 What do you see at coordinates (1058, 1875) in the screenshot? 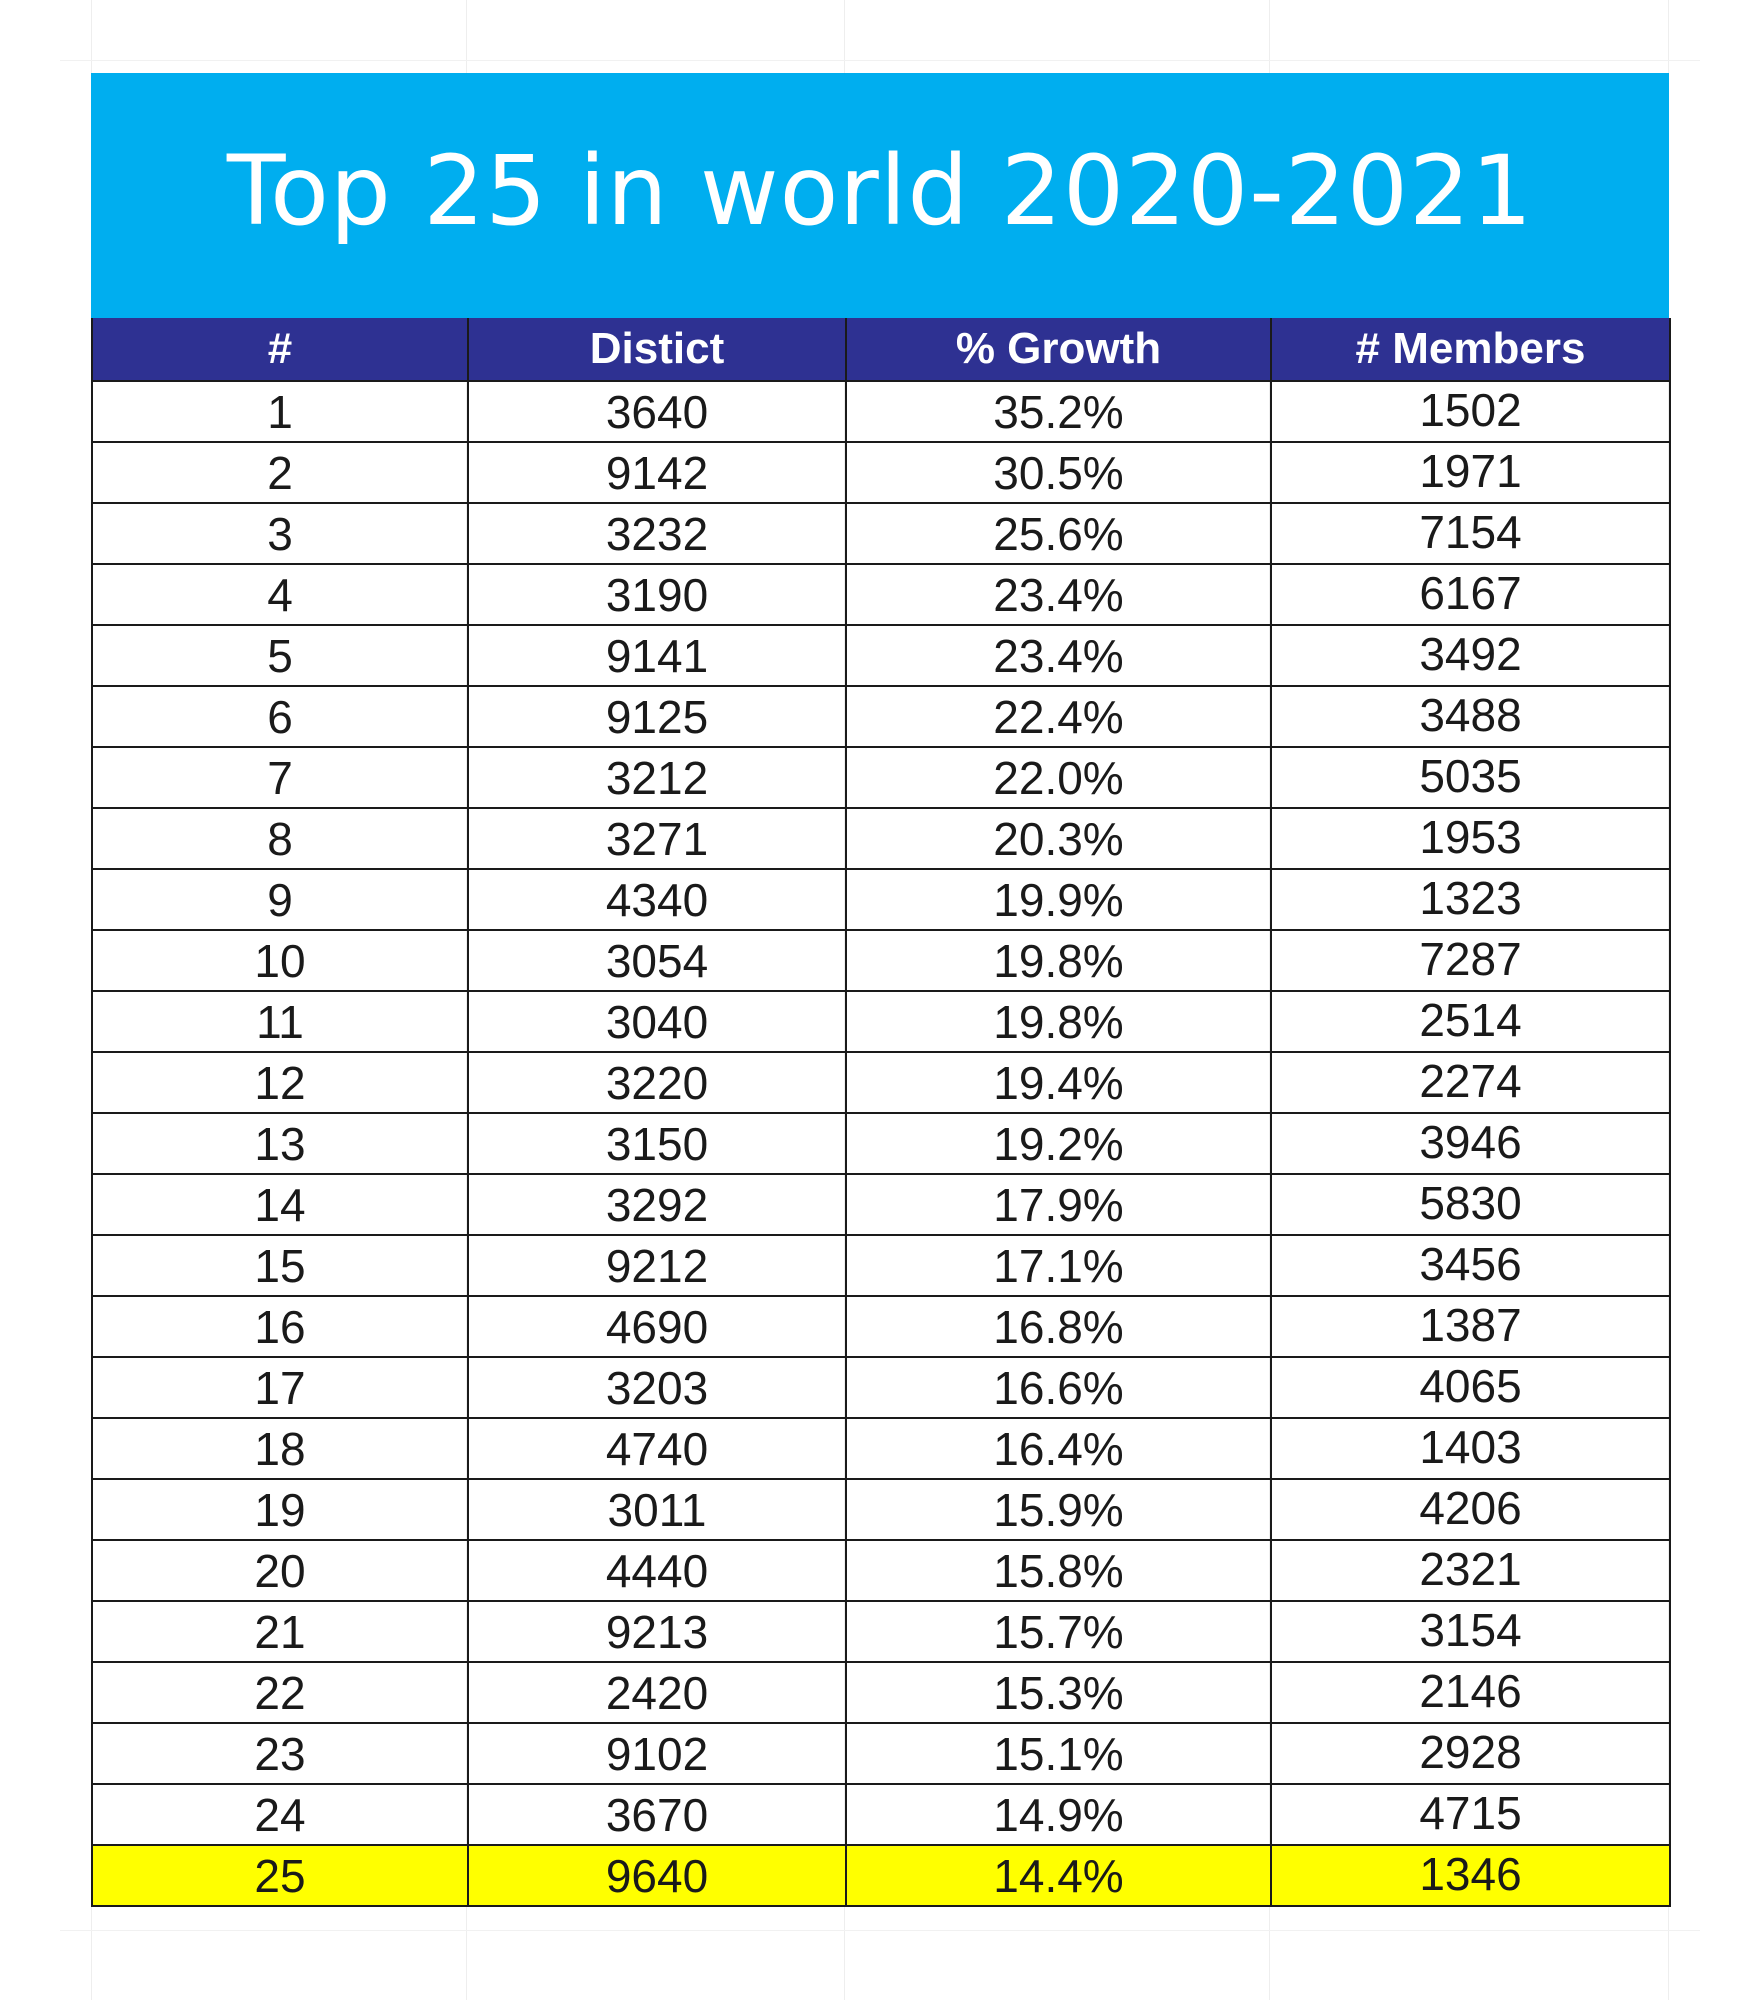
I see `cell-growth: 14.4%` at bounding box center [1058, 1875].